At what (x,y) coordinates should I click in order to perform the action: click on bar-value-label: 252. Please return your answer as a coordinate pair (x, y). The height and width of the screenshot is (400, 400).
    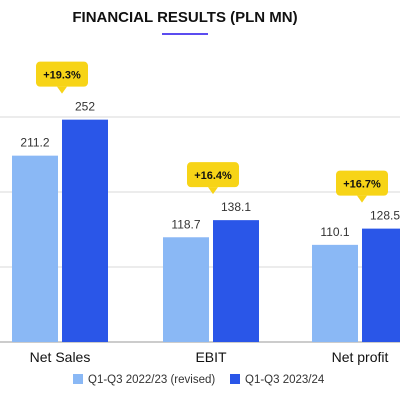
    Looking at the image, I should click on (85, 107).